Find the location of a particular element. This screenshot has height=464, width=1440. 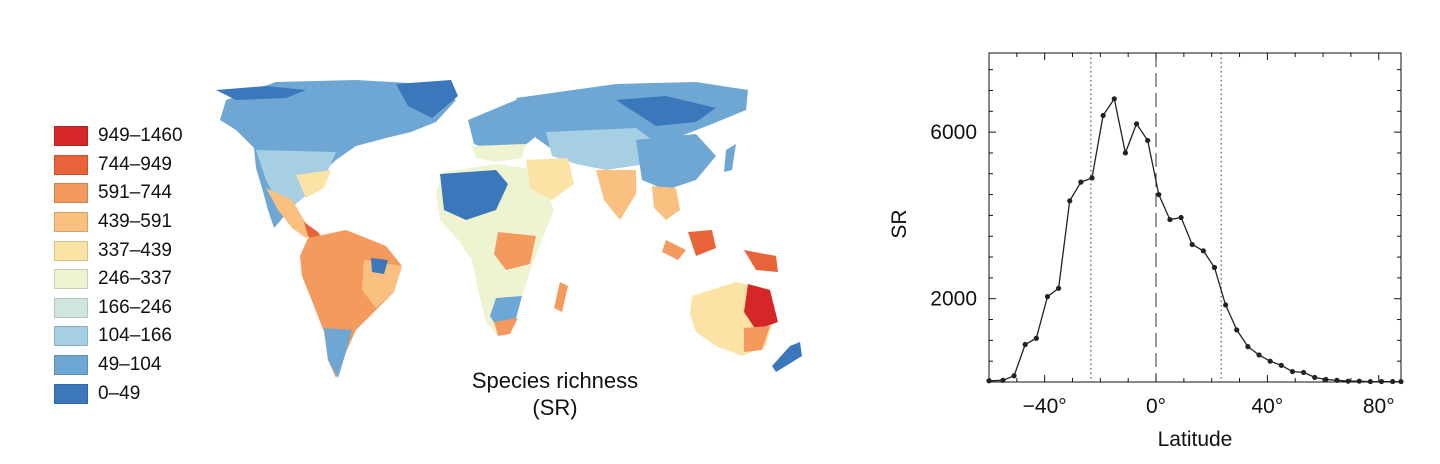

amazon-blue-patch is located at coordinates (379, 266).